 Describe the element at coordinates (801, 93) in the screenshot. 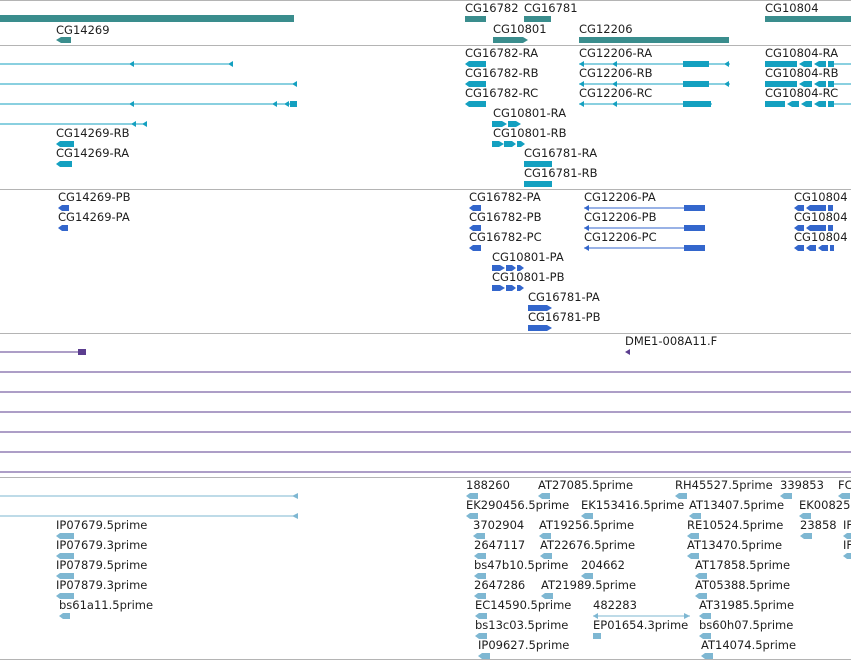

I see `transcript-label: CG10804-RC` at that location.